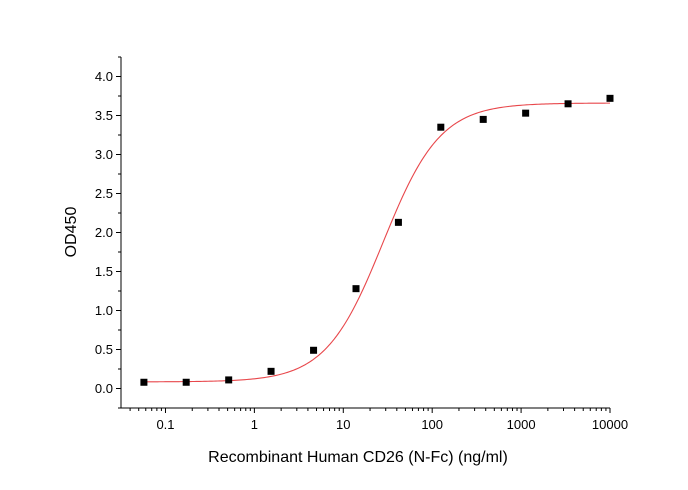 Image resolution: width=688 pixels, height=490 pixels. Describe the element at coordinates (610, 424) in the screenshot. I see `x-tick-label: 10000` at that location.